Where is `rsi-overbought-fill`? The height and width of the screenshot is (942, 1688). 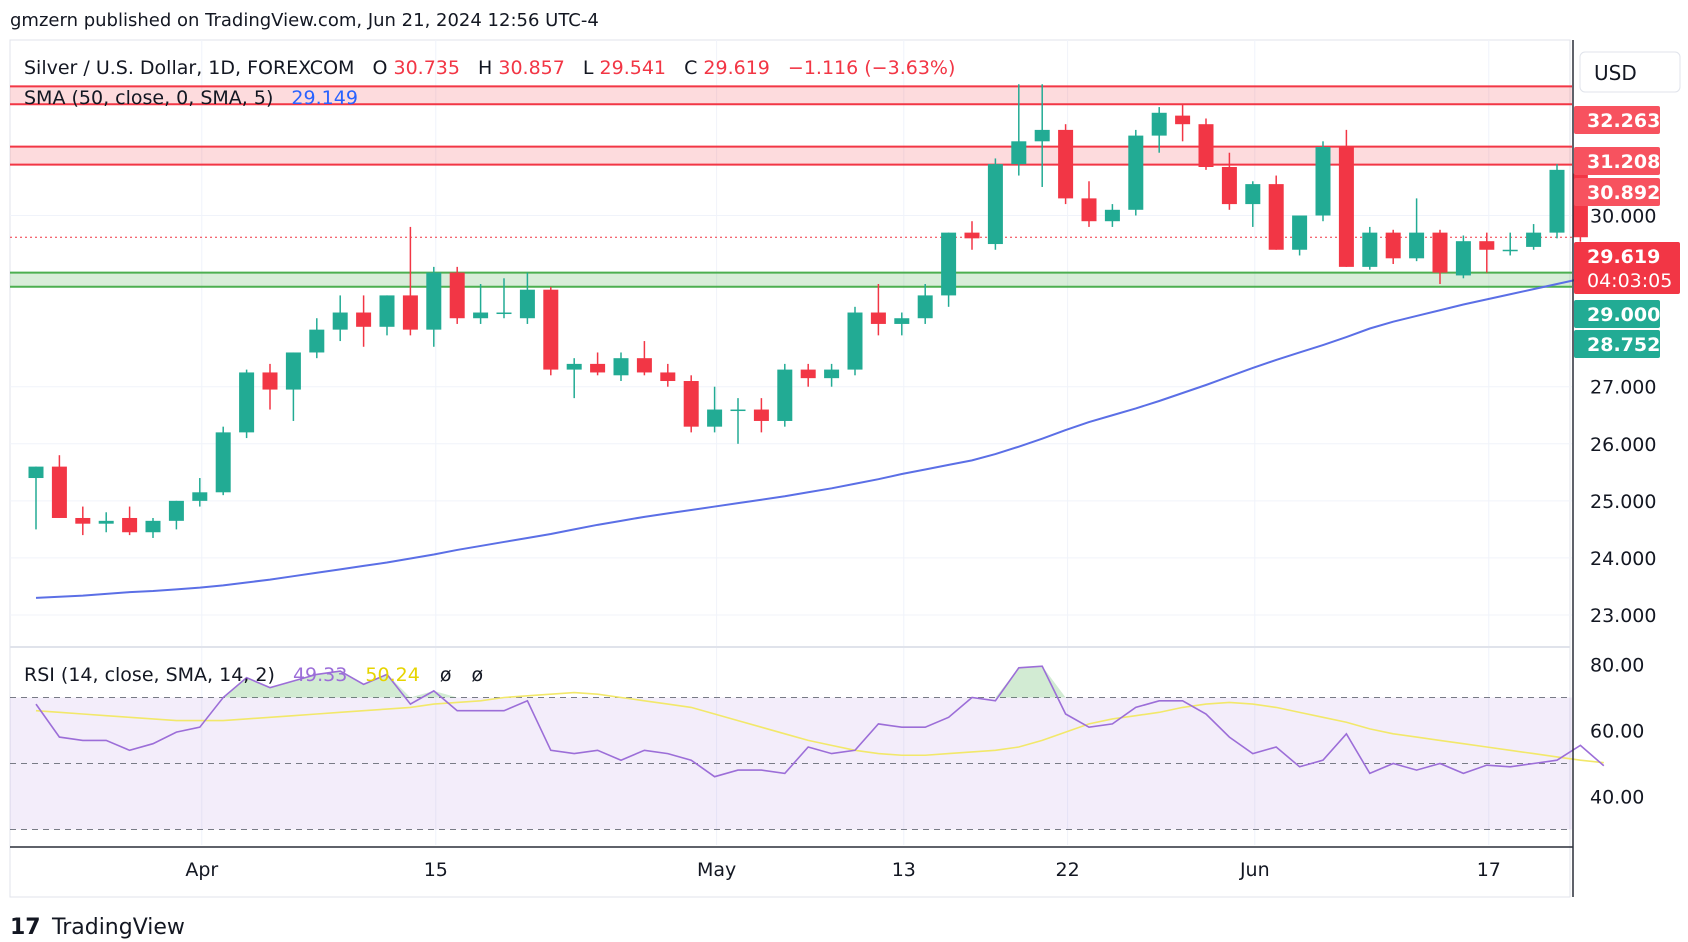
rsi-overbought-fill is located at coordinates (644, 682).